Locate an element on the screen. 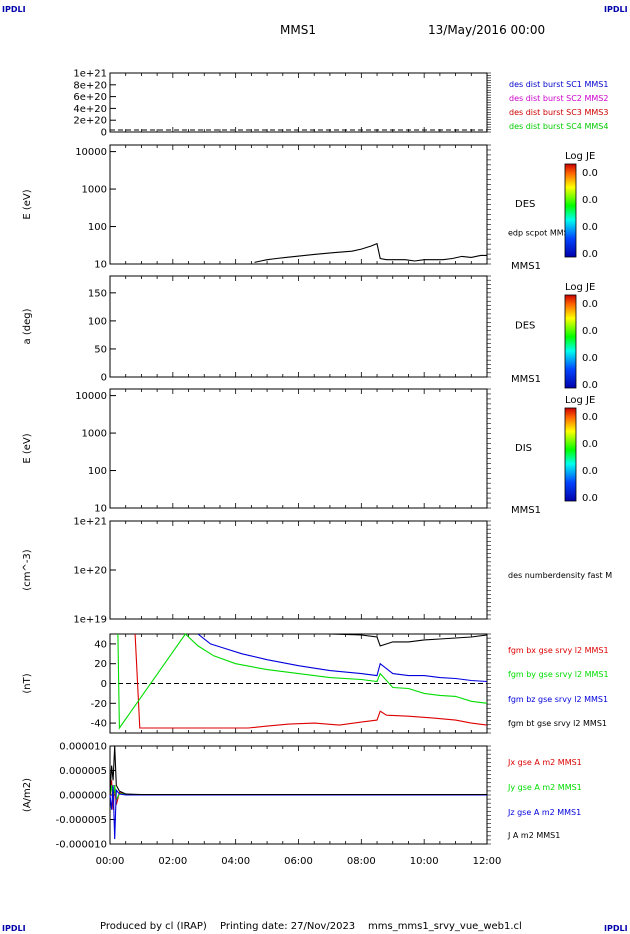 Image resolution: width=630 pixels, height=934 pixels. series-line-j-a-m2-mms1 is located at coordinates (298, 770).